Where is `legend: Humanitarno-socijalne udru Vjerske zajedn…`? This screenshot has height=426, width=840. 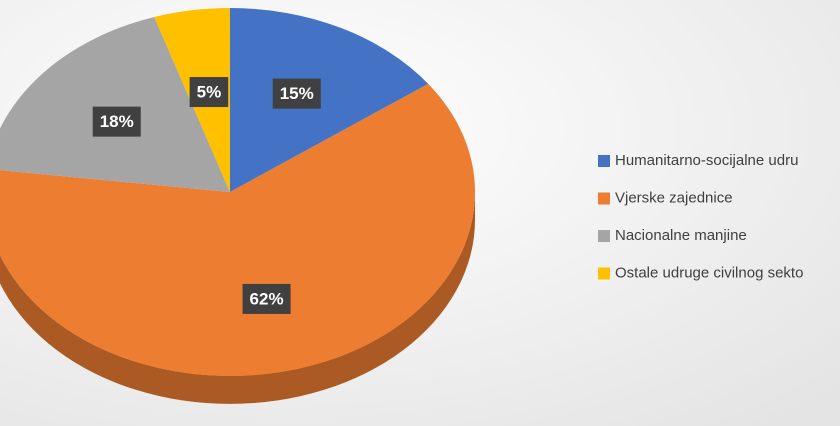
legend: Humanitarno-socijalne udru Vjerske zajedn… is located at coordinates (700, 216).